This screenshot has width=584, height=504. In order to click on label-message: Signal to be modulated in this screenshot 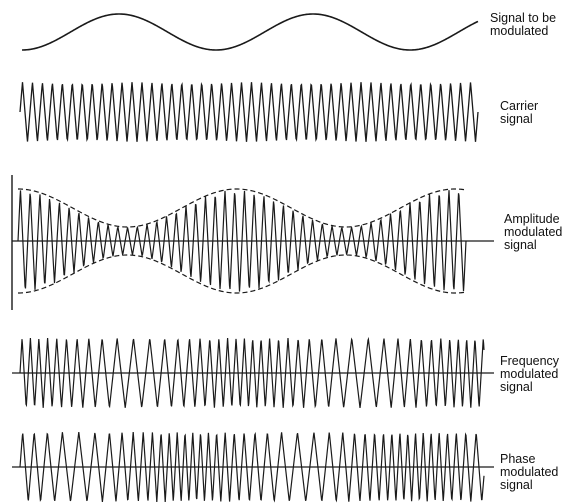, I will do `click(537, 25)`.